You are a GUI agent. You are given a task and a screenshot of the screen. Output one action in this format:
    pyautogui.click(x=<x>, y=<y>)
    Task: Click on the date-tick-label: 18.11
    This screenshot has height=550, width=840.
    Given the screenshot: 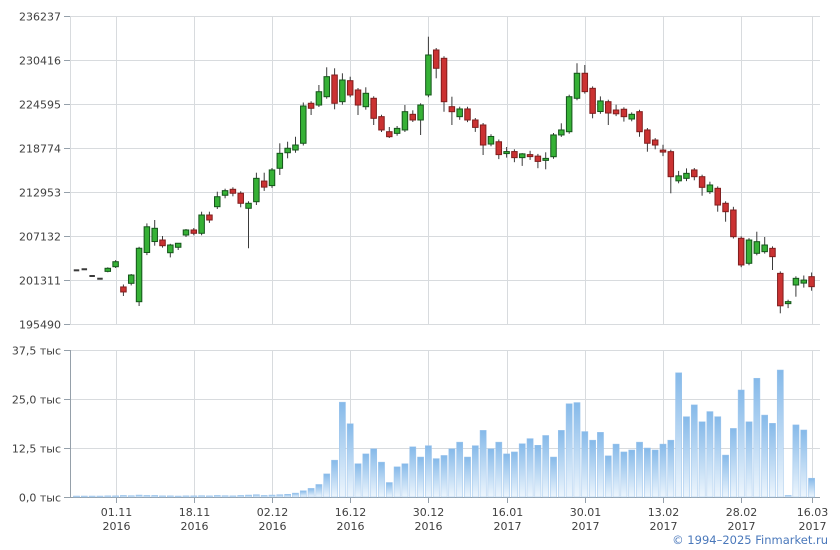 What is the action you would take?
    pyautogui.click(x=195, y=512)
    